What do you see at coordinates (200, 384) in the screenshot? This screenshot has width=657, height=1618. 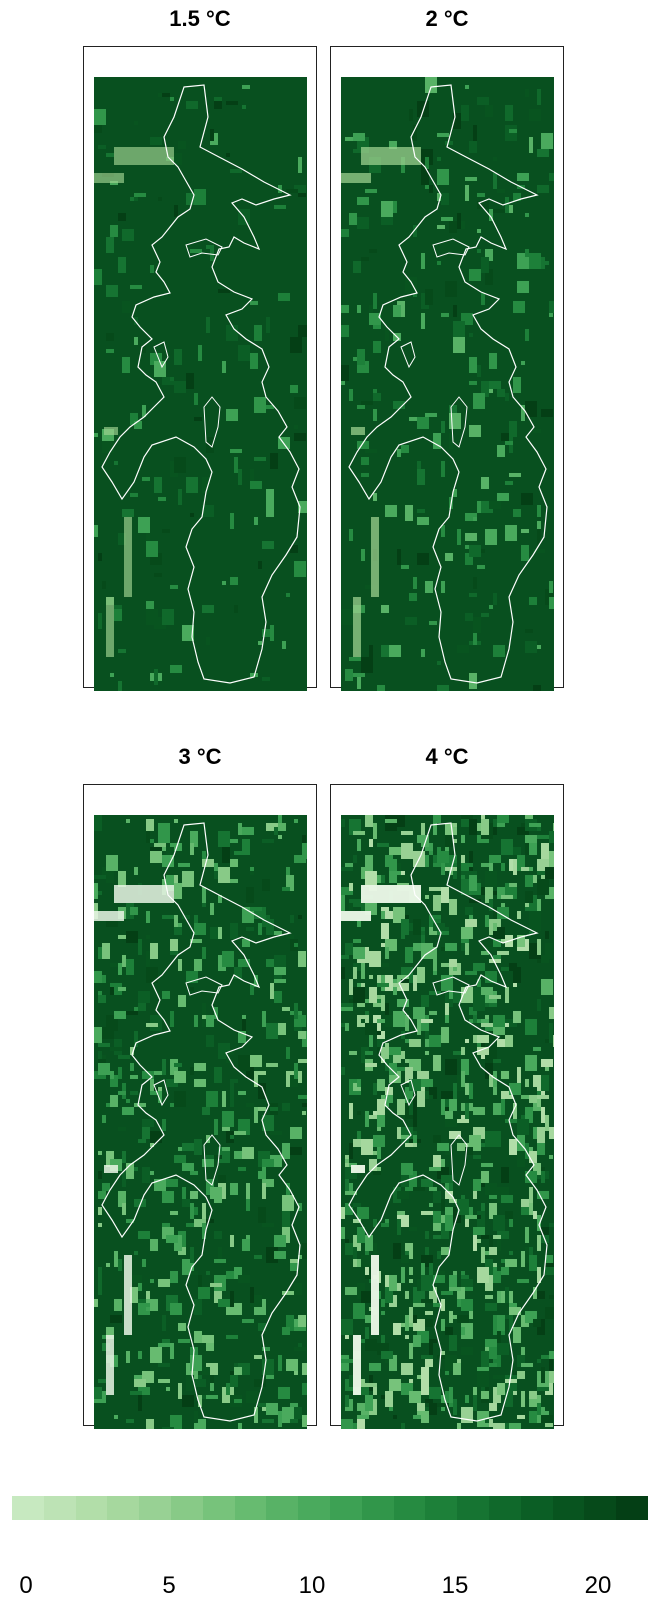 I see `map-1-5c` at bounding box center [200, 384].